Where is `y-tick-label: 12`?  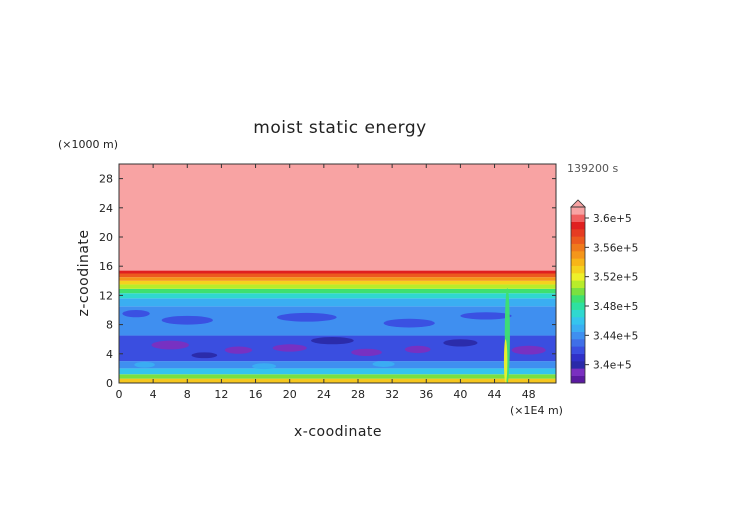 y-tick-label: 12 is located at coordinates (106, 295).